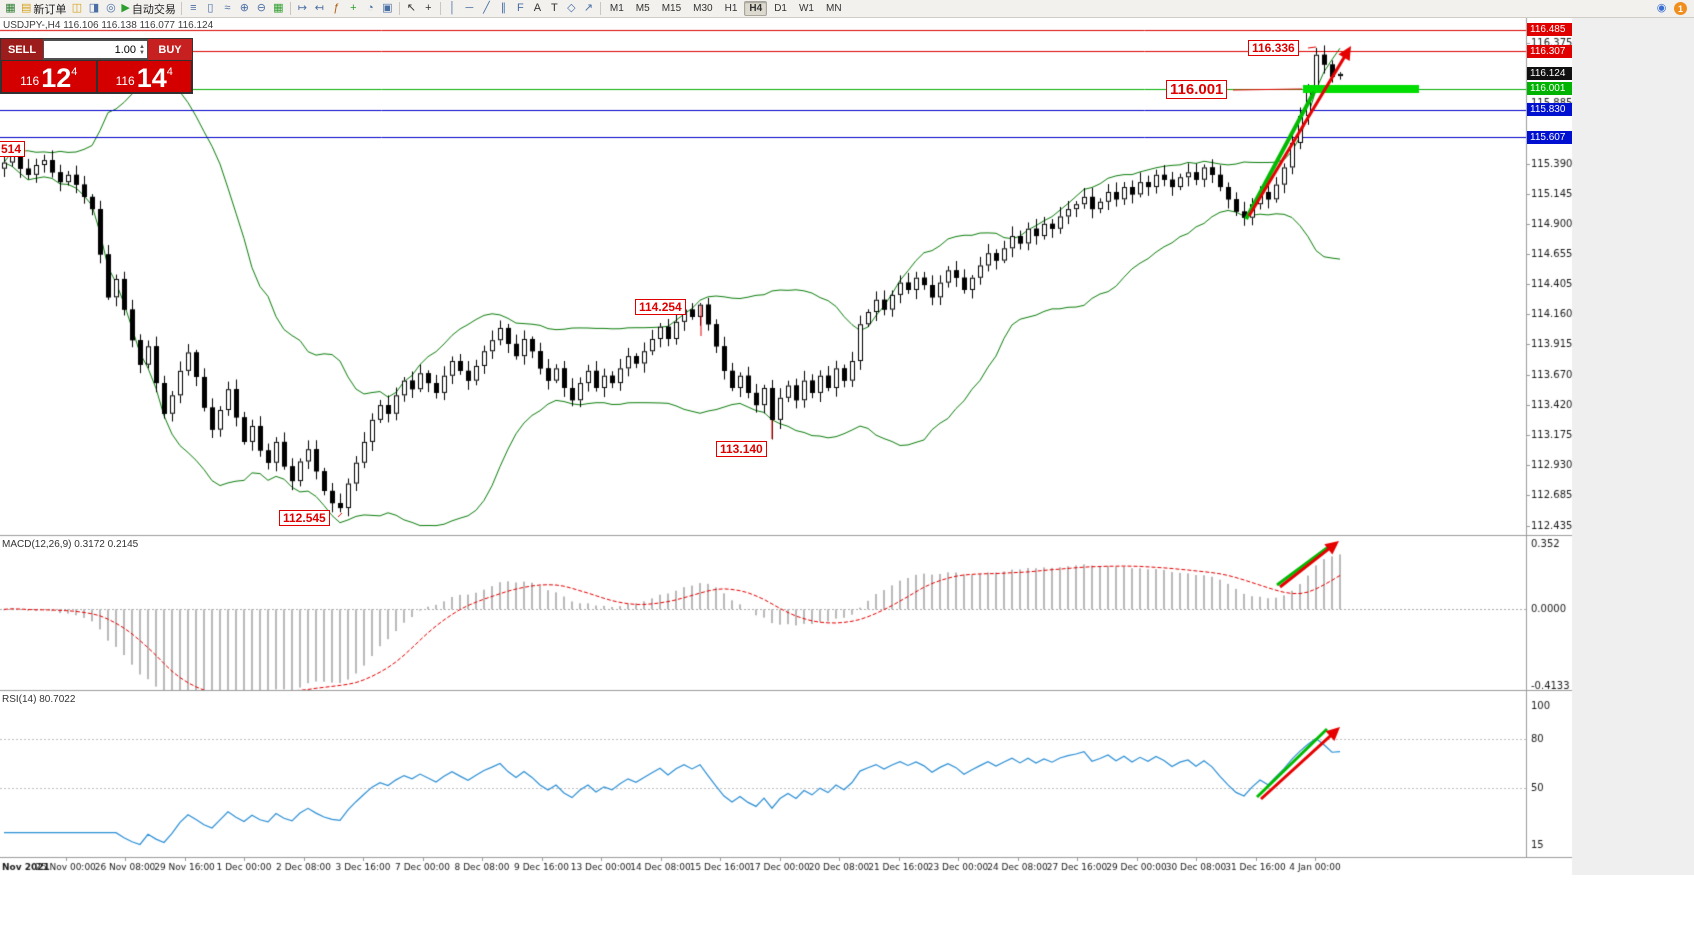  Describe the element at coordinates (616, 8) in the screenshot. I see `timeframe-m1-button: M1` at that location.